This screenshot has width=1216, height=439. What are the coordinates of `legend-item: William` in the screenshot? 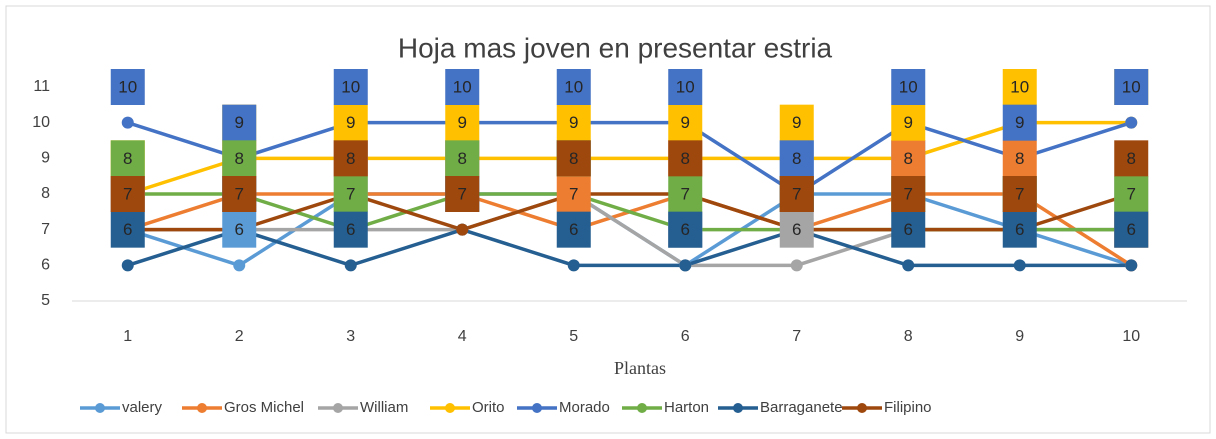 It's located at (363, 407).